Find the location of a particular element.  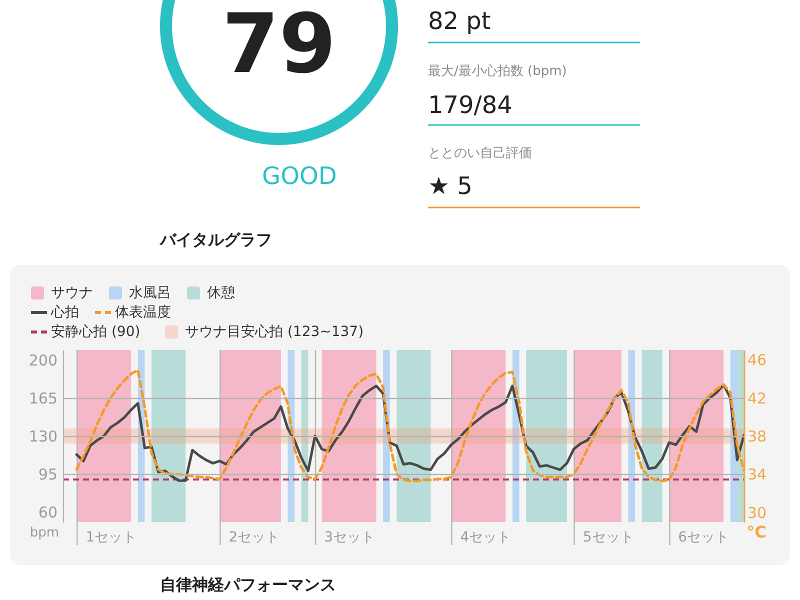

text: 179/84 is located at coordinates (470, 105).